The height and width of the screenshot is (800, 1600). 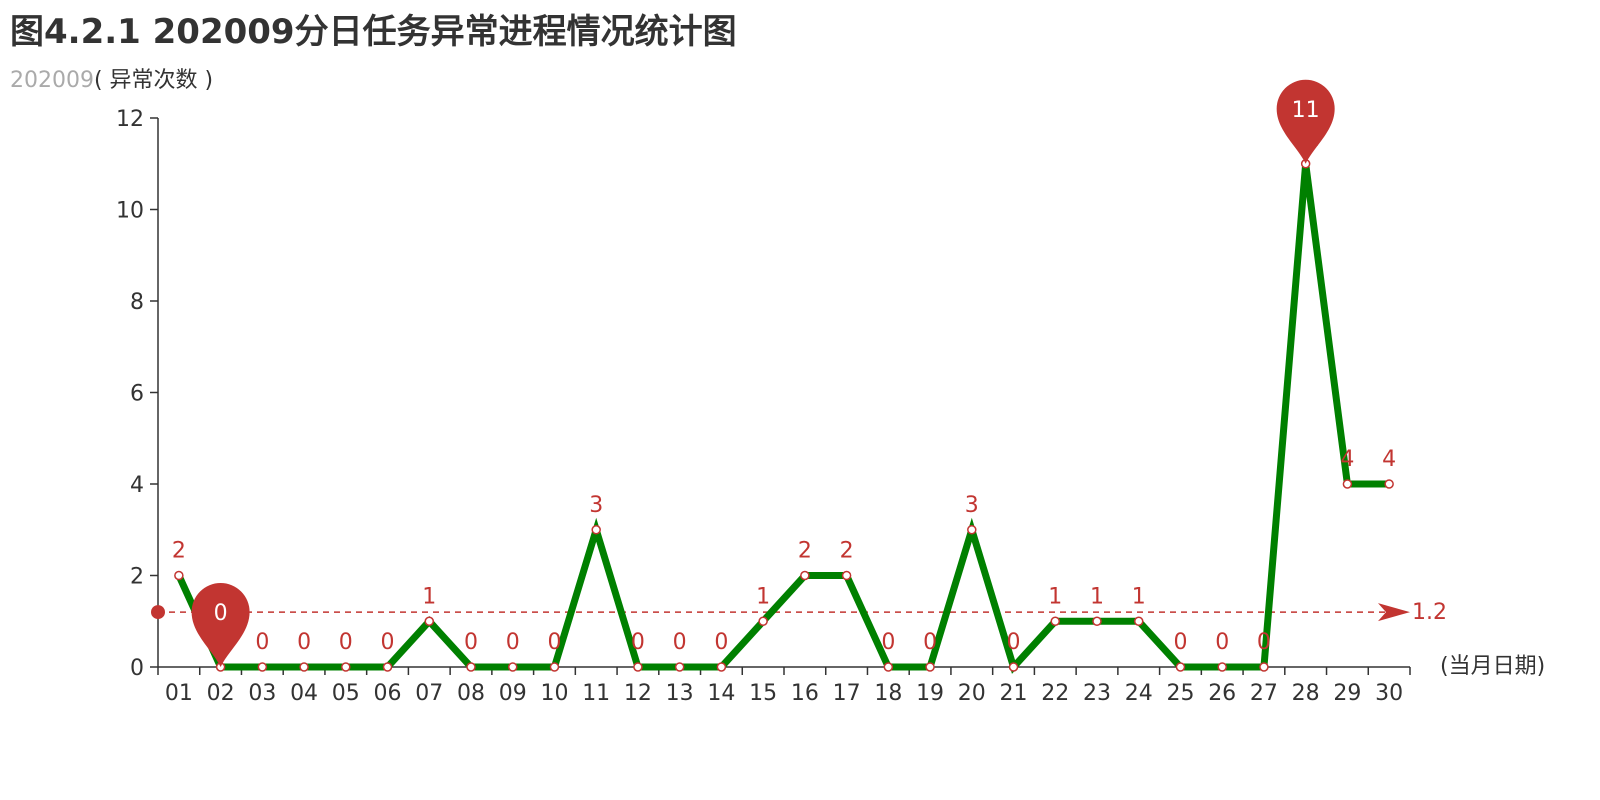 What do you see at coordinates (1394, 612) in the screenshot?
I see `average-line-arrow` at bounding box center [1394, 612].